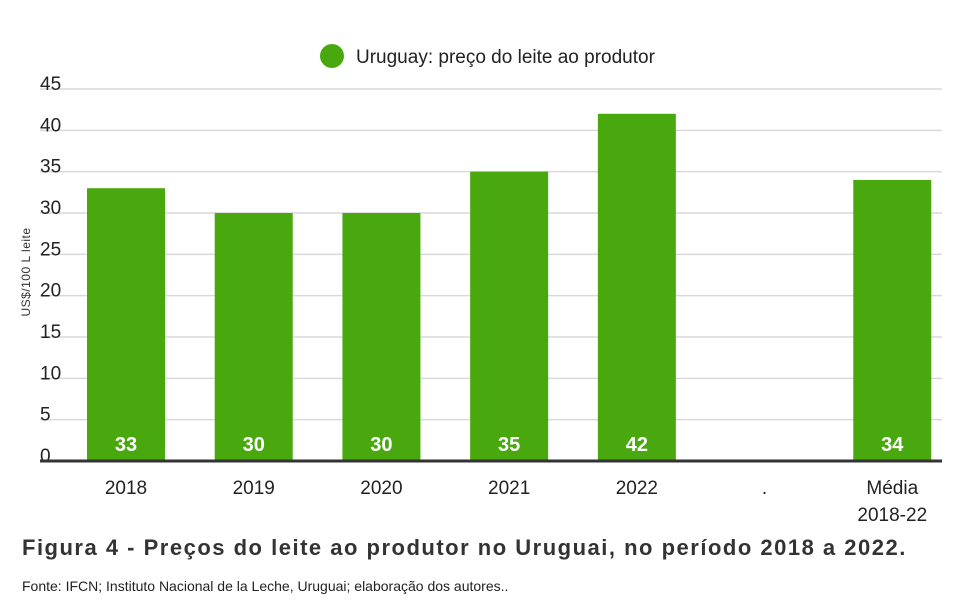 This screenshot has height=604, width=961. Describe the element at coordinates (892, 488) in the screenshot. I see `x-tick-label: Média` at that location.